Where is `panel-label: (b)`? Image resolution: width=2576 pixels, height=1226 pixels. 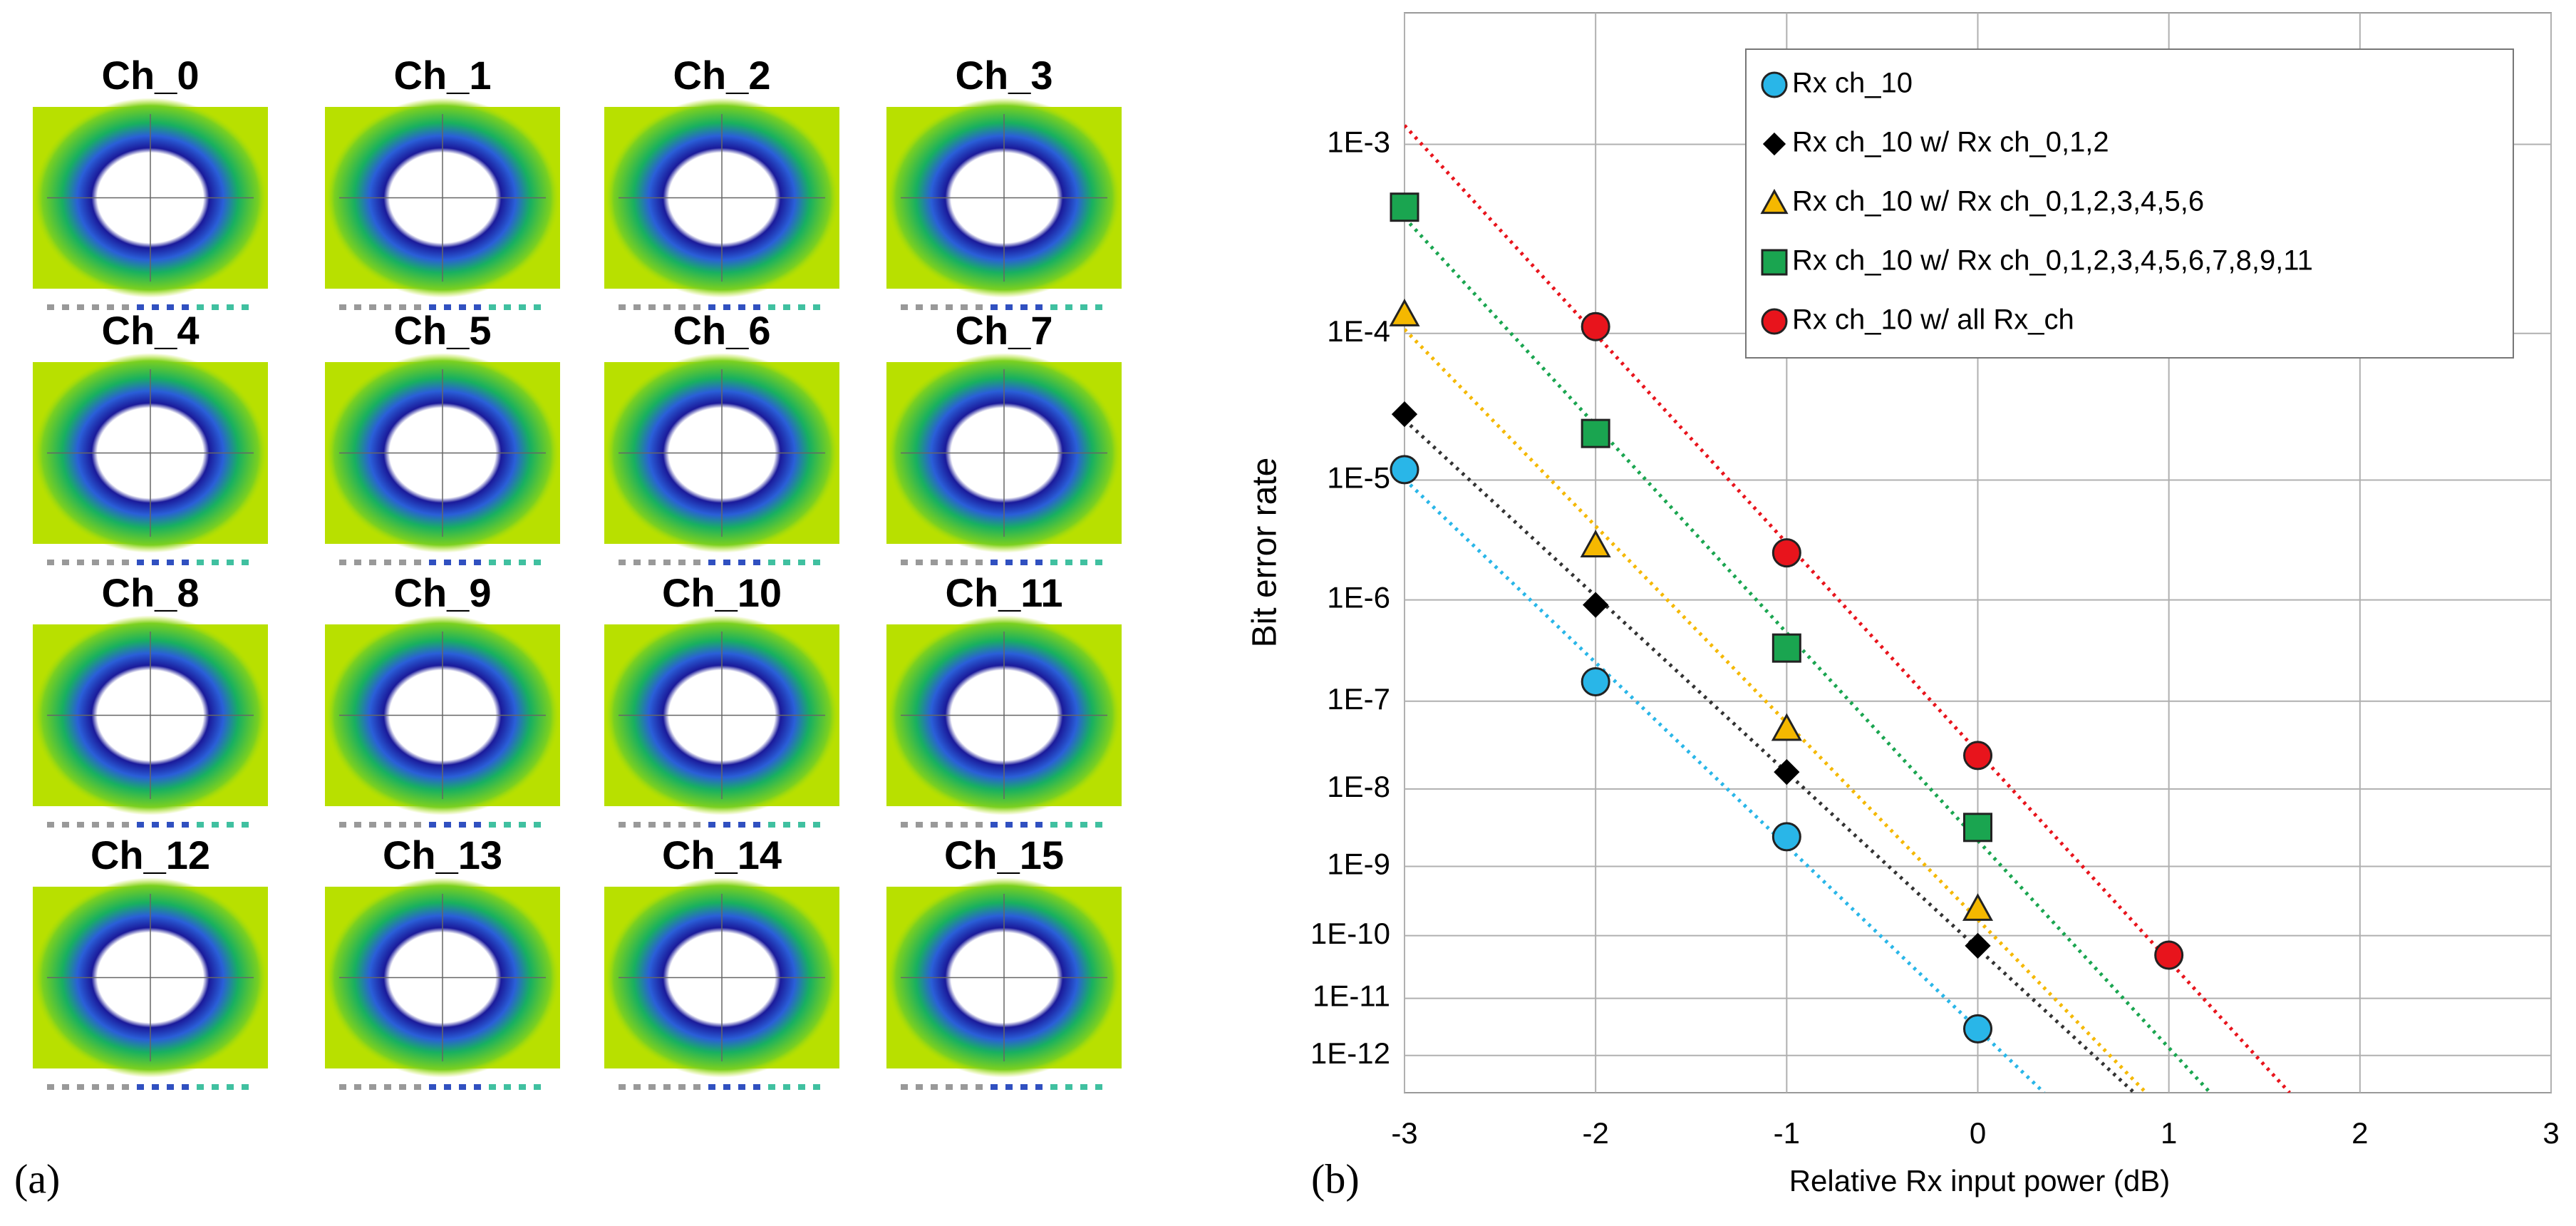
panel-label: (b) is located at coordinates (1336, 1178).